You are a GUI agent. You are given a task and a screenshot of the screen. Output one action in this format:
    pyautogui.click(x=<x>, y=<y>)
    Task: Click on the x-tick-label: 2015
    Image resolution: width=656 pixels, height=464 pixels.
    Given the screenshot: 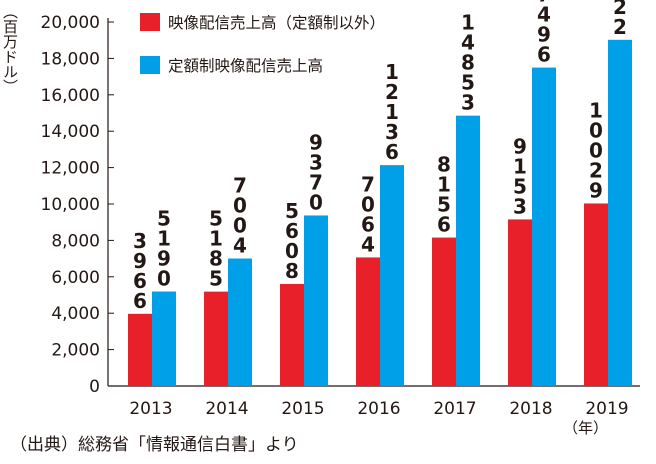 What is the action you would take?
    pyautogui.click(x=302, y=409)
    